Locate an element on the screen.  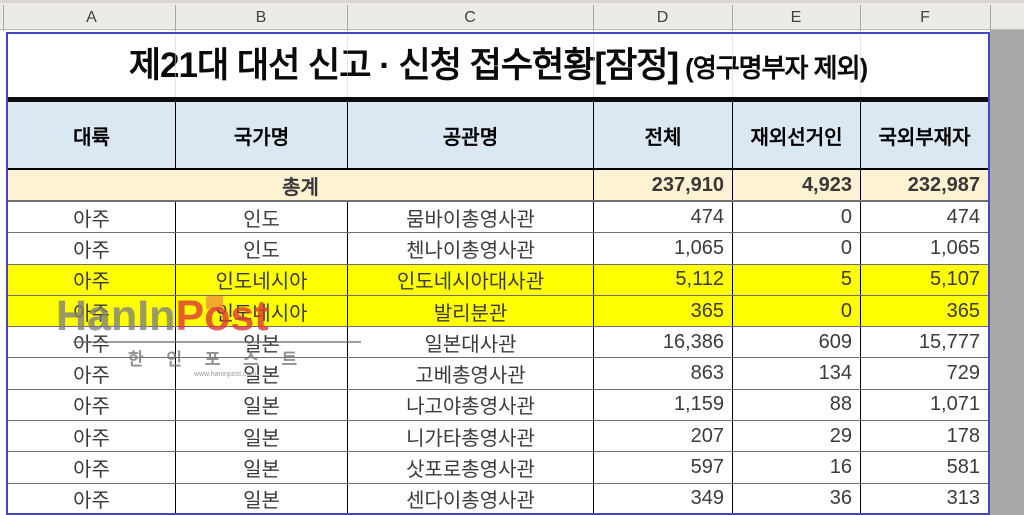
total-all: 237,910 is located at coordinates (662, 185).